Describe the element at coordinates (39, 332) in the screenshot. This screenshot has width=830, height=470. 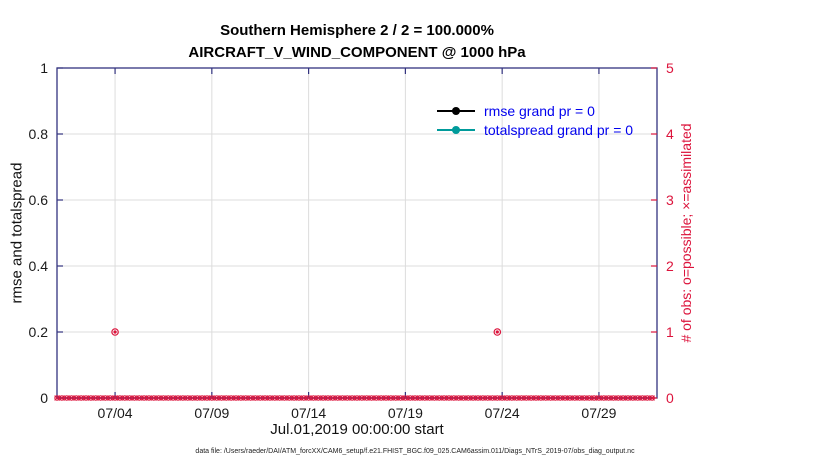
I see `svg-text: 0.2` at that location.